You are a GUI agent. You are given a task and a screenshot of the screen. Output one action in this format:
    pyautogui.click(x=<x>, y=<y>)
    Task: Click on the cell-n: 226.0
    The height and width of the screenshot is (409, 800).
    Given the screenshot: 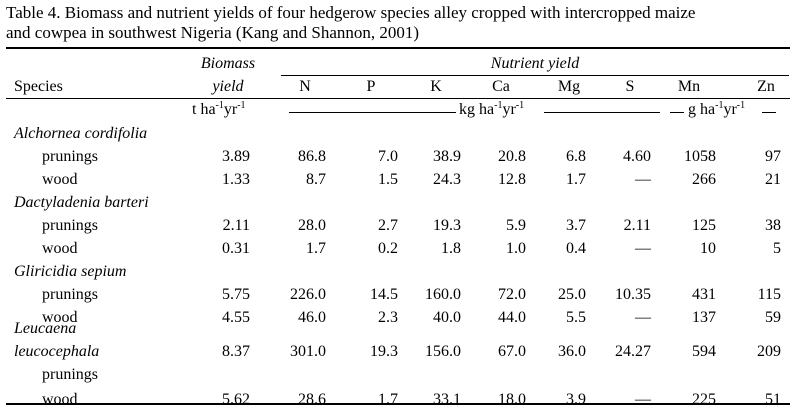 What is the action you would take?
    pyautogui.click(x=308, y=294)
    